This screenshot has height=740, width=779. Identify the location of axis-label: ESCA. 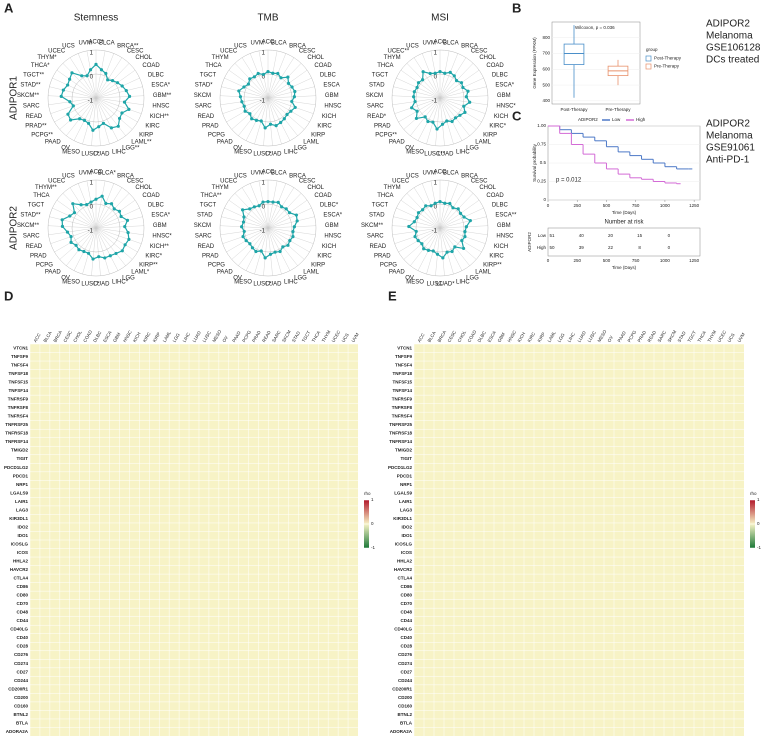
(331, 85).